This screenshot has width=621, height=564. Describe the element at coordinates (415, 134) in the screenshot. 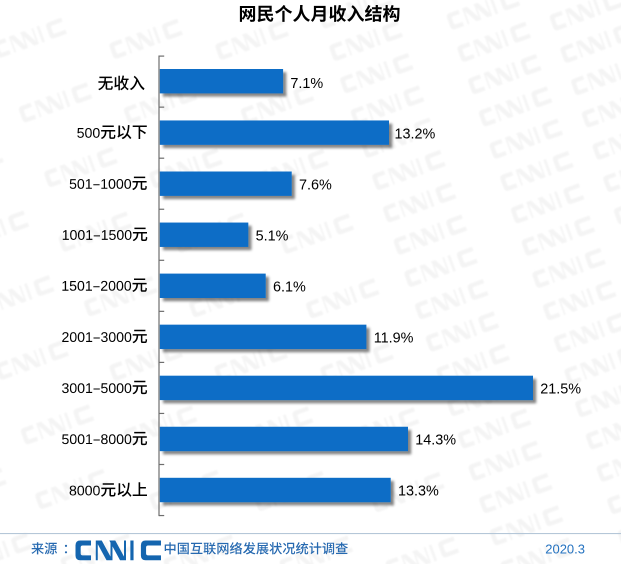

I see `svg-text: 13.2%` at that location.